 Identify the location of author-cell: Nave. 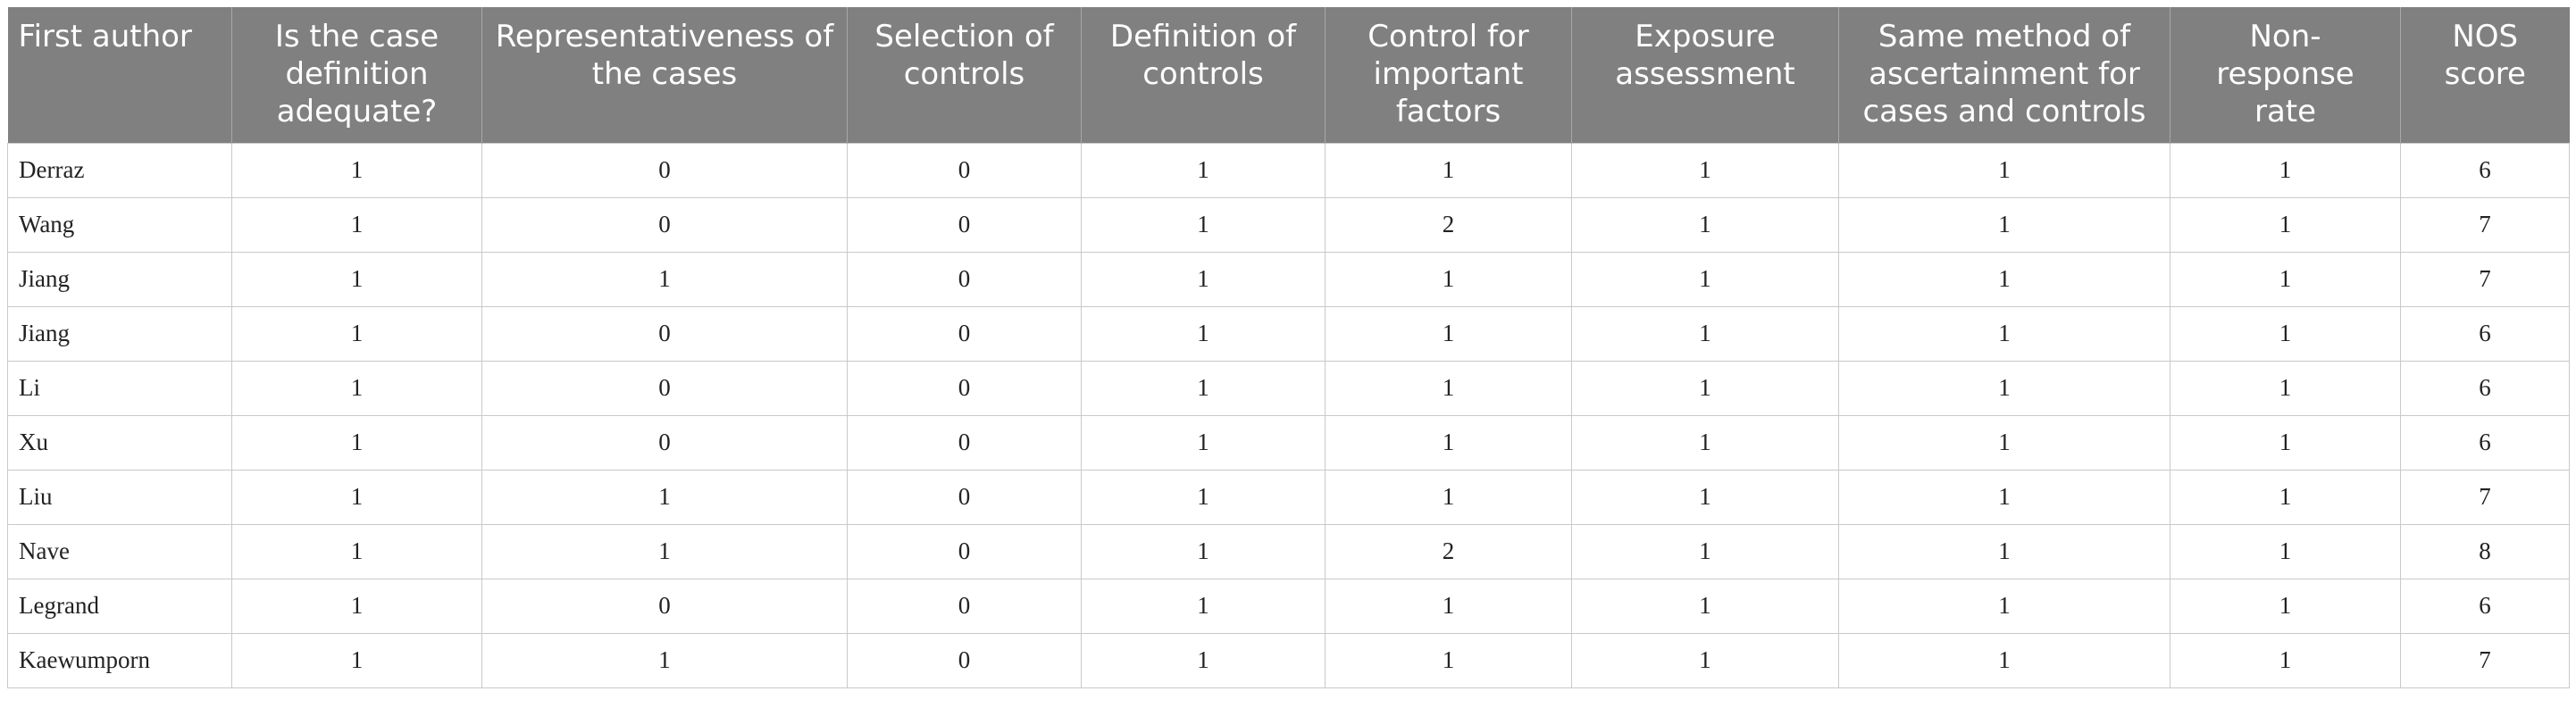
(120, 551).